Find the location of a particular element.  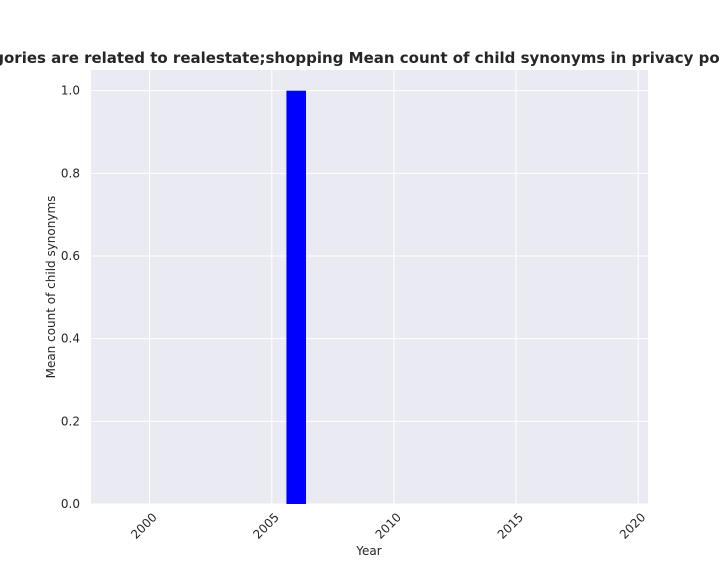

bars is located at coordinates (296, 297).